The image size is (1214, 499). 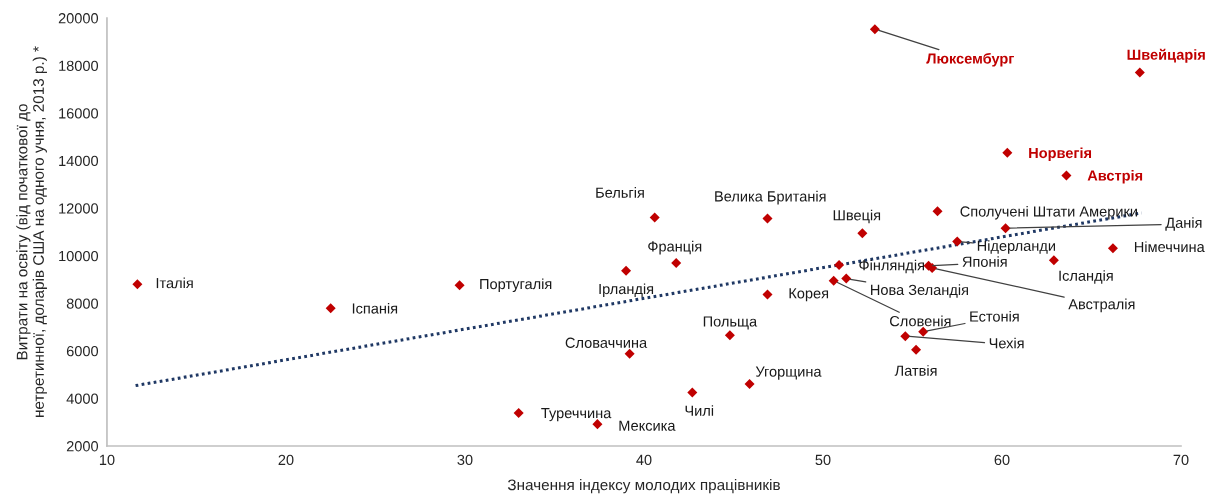 What do you see at coordinates (1002, 460) in the screenshot?
I see `x-tick-label: 60` at bounding box center [1002, 460].